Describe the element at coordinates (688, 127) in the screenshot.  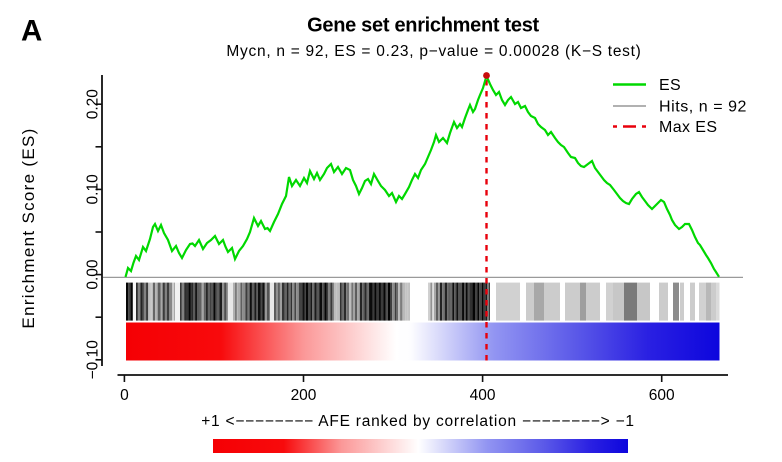
I see `svg-text: Max ES` at that location.